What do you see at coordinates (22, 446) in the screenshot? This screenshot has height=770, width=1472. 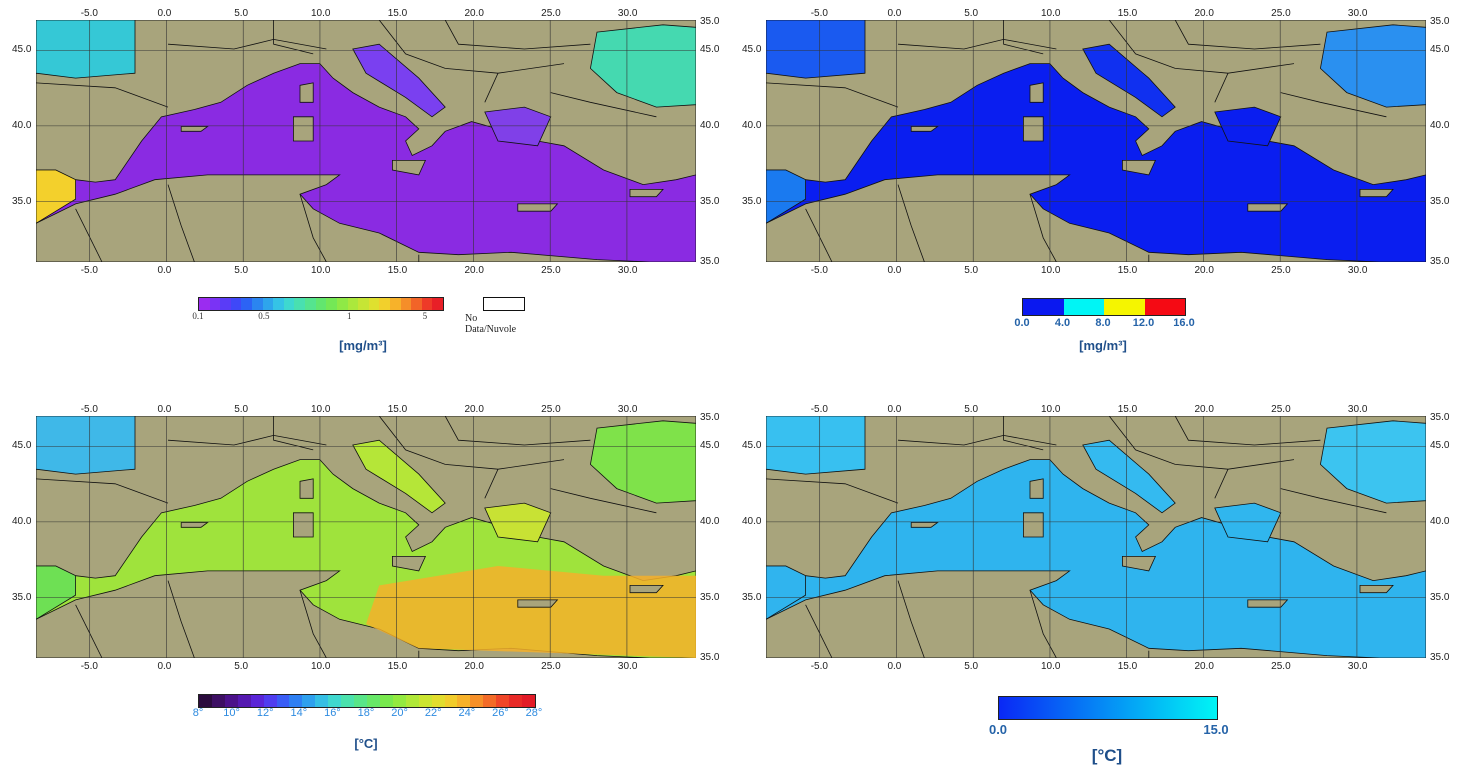 I see `lat-tick-label-left: 45.0` at bounding box center [22, 446].